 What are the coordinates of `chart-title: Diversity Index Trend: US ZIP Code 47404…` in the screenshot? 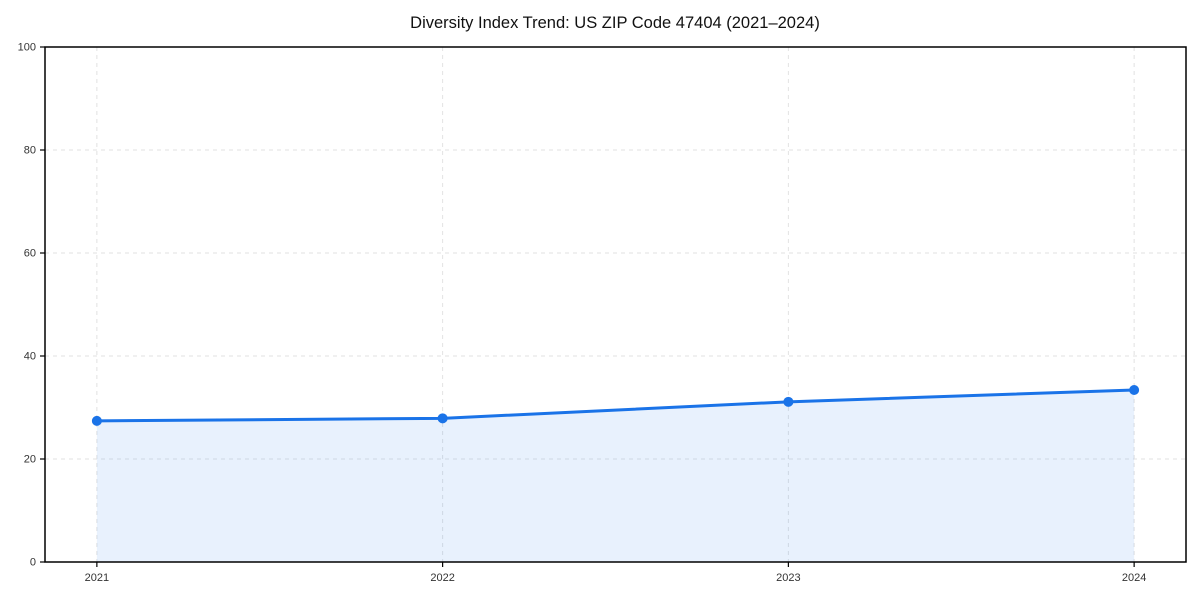 It's located at (615, 23).